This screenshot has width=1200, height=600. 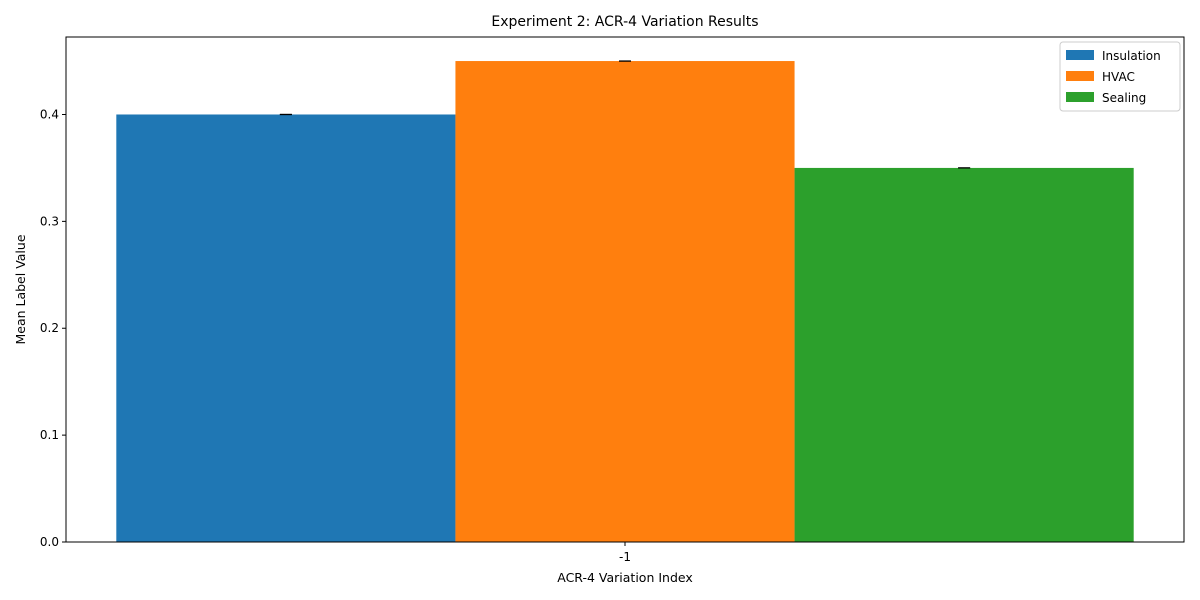 I want to click on y-axis: 0.0 0.1 0.2 0.3 0.4, so click(x=53, y=328).